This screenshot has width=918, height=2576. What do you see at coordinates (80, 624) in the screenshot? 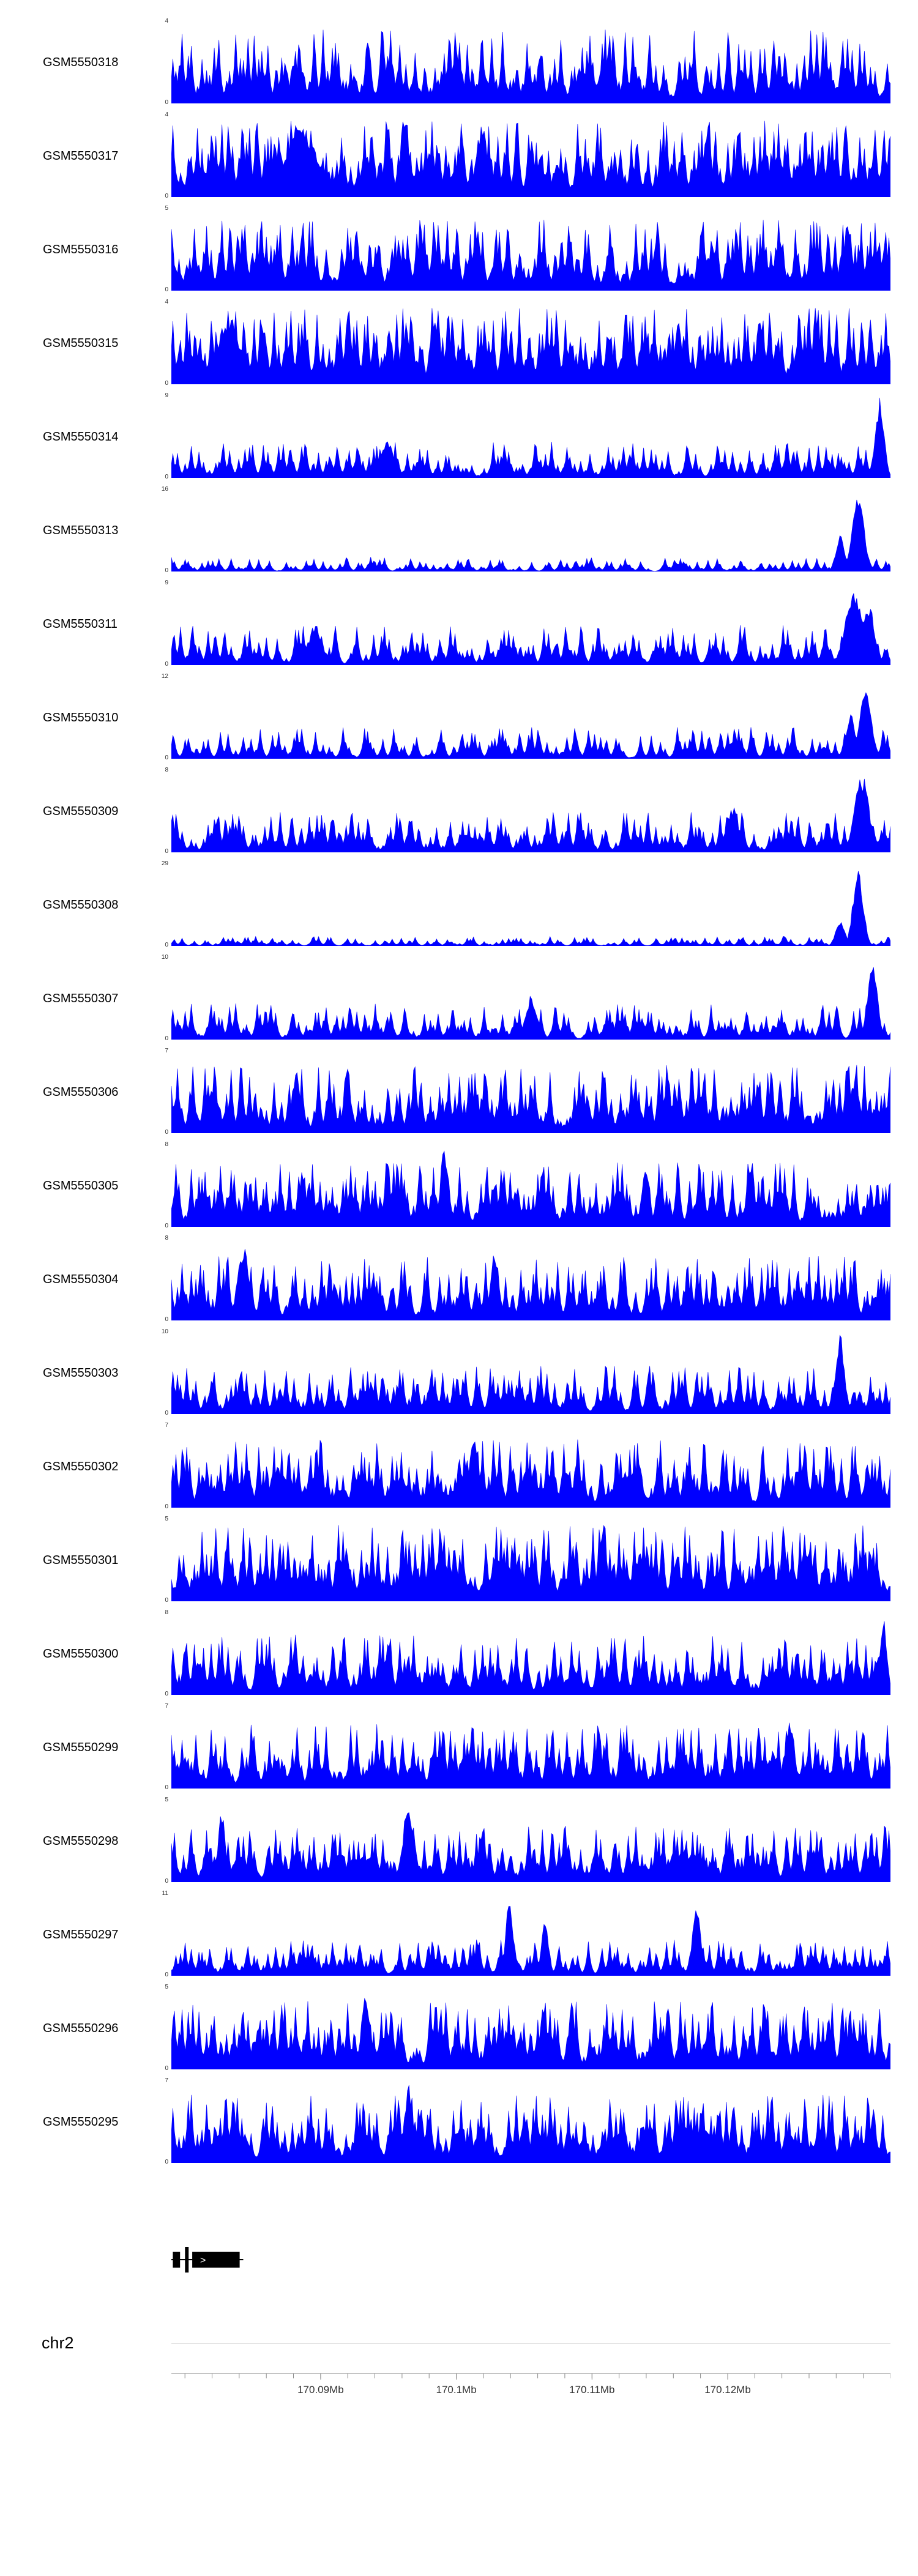
I see `track-label: GSM5550311` at bounding box center [80, 624].